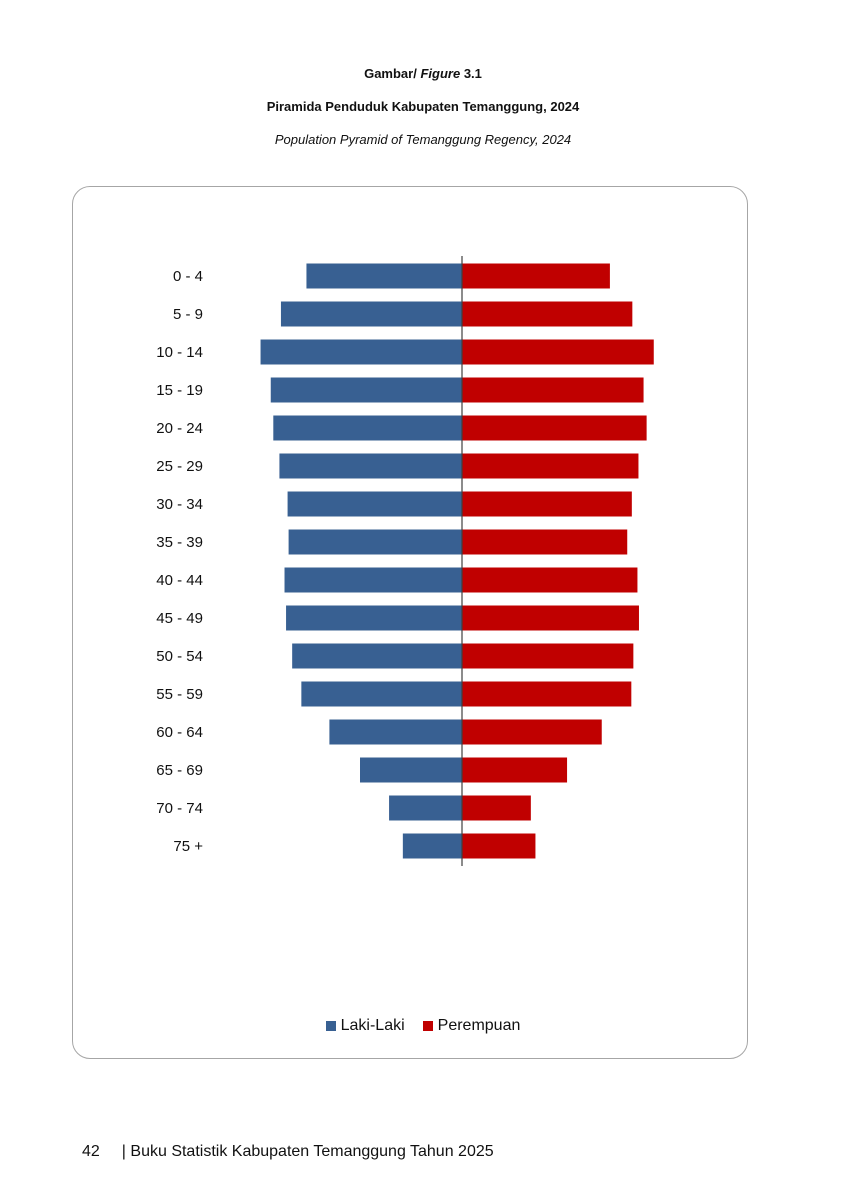 The height and width of the screenshot is (1200, 846). I want to click on category-label: 10 - 14, so click(179, 352).